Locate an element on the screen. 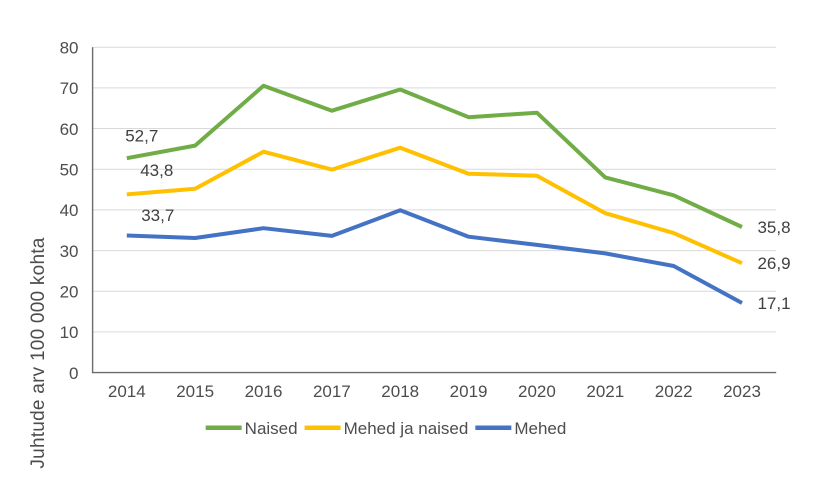 The width and height of the screenshot is (813, 486). x-tick-label: 2019 is located at coordinates (469, 391).